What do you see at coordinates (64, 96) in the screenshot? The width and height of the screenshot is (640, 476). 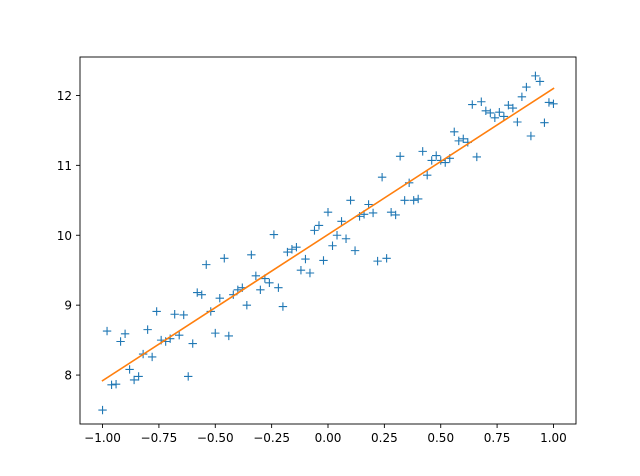 I see `y-tick-label: 12` at bounding box center [64, 96].